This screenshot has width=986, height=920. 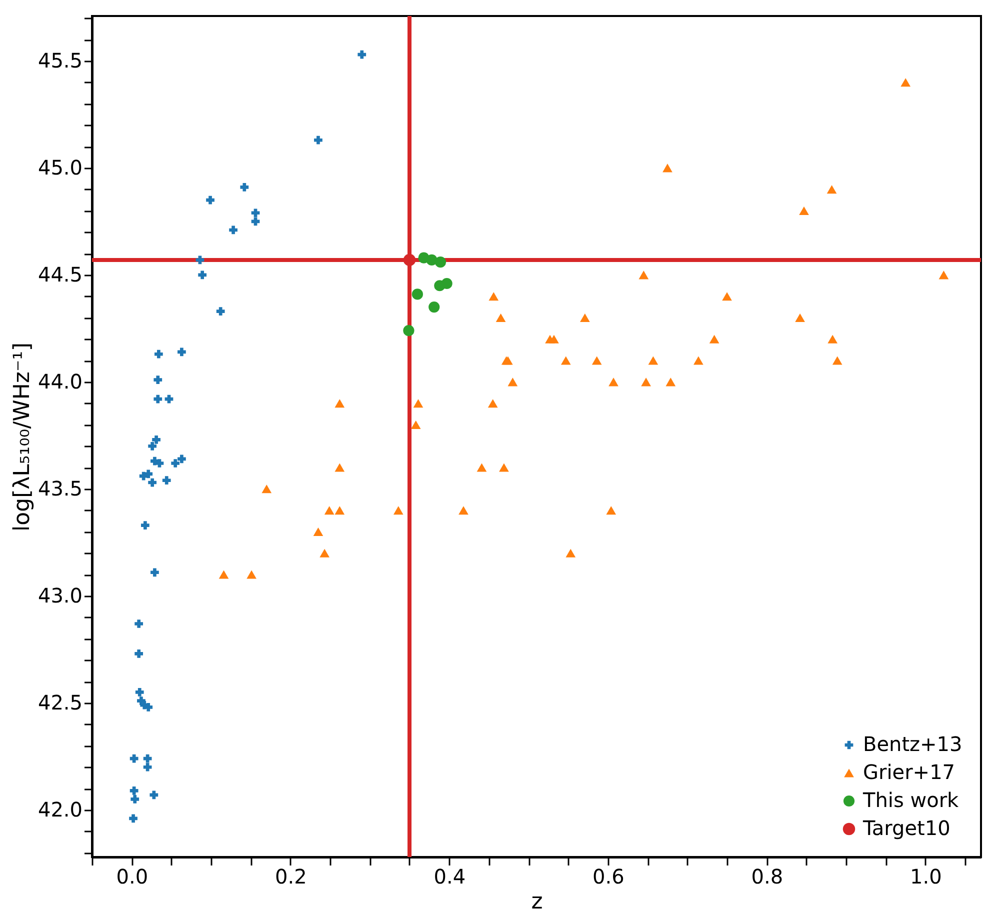 What do you see at coordinates (60, 274) in the screenshot?
I see `y-tick-label: 44.5` at bounding box center [60, 274].